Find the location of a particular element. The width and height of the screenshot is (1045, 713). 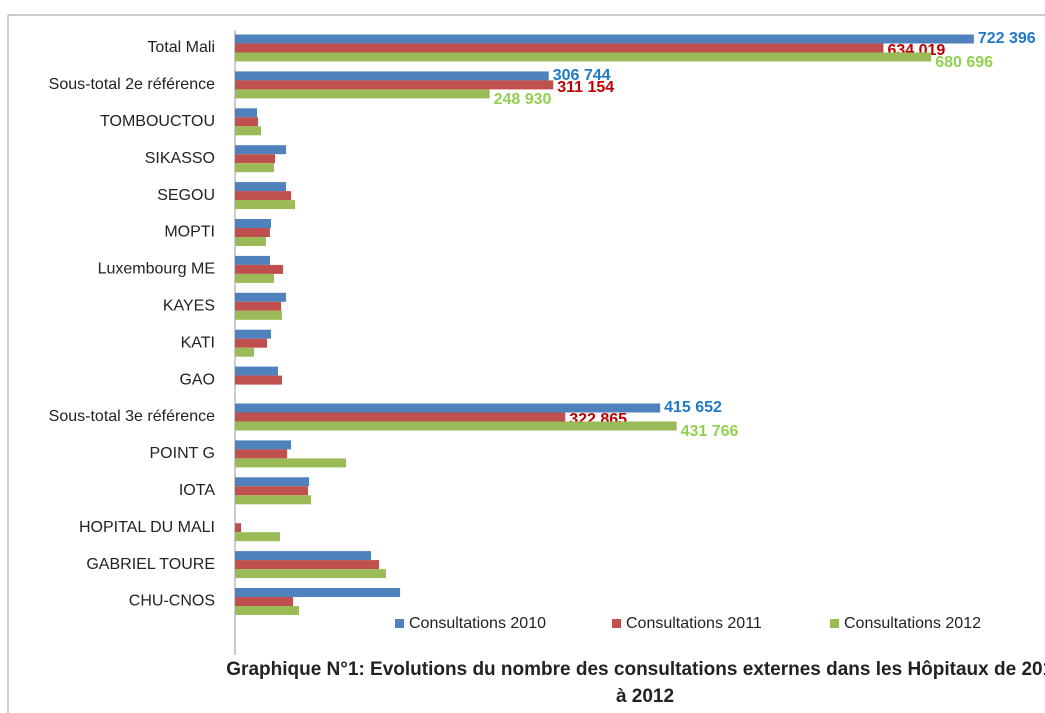

data-label: 306 744 is located at coordinates (582, 75).